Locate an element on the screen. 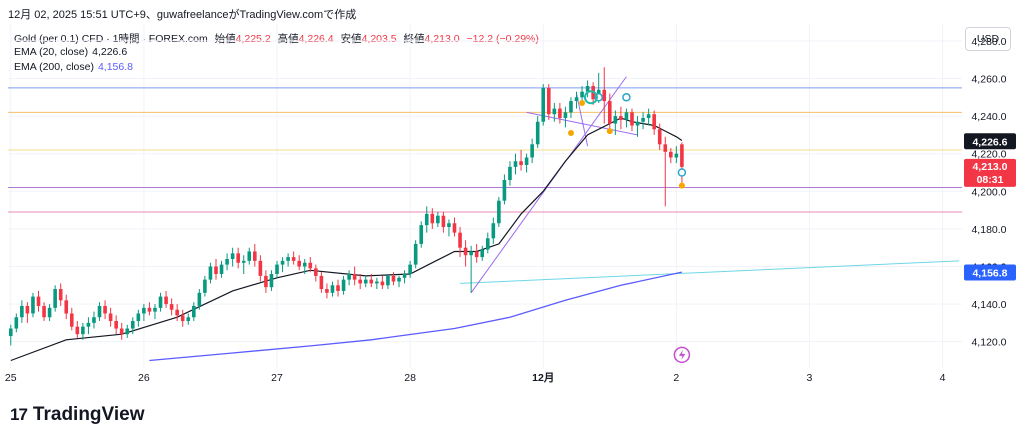 This screenshot has width=1024, height=441. symbol-name: Gold (per 0.1) CFD · 1時間 · FOREX.com is located at coordinates (111, 39).